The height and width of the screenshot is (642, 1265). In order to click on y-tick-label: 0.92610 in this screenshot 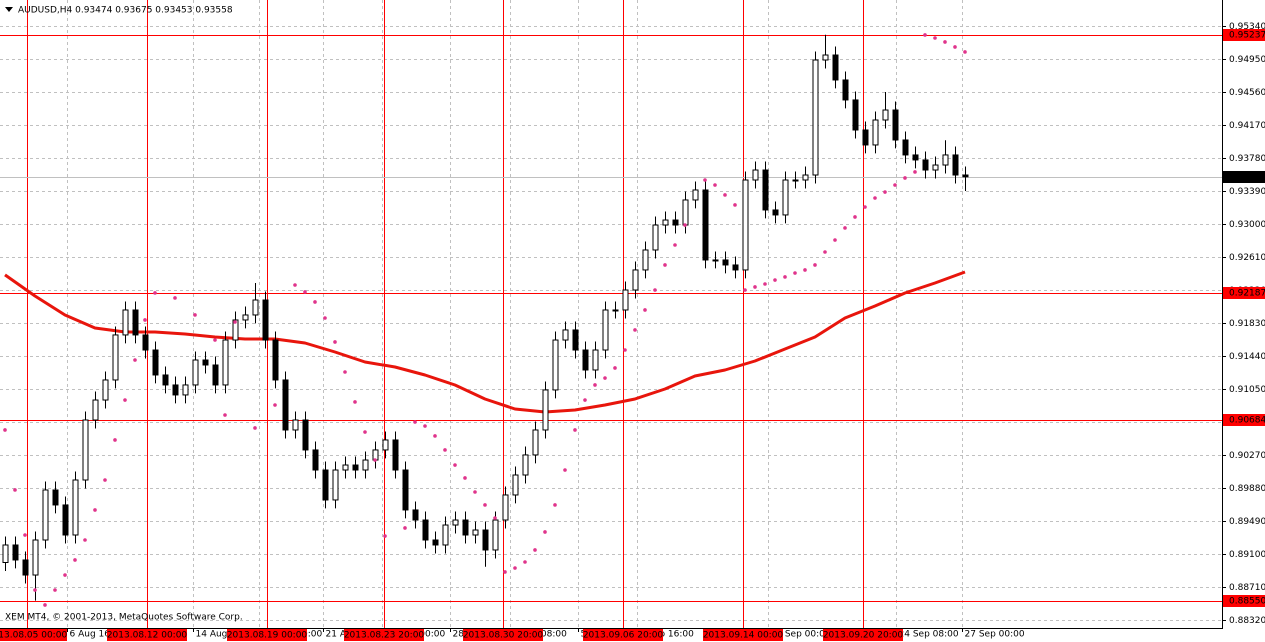, I will do `click(1247, 258)`.